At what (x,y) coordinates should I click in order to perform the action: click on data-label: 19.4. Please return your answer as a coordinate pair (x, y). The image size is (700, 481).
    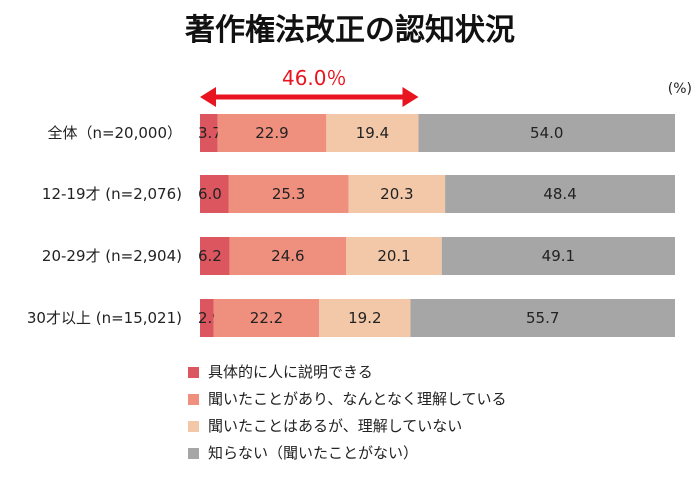
    Looking at the image, I should click on (372, 133).